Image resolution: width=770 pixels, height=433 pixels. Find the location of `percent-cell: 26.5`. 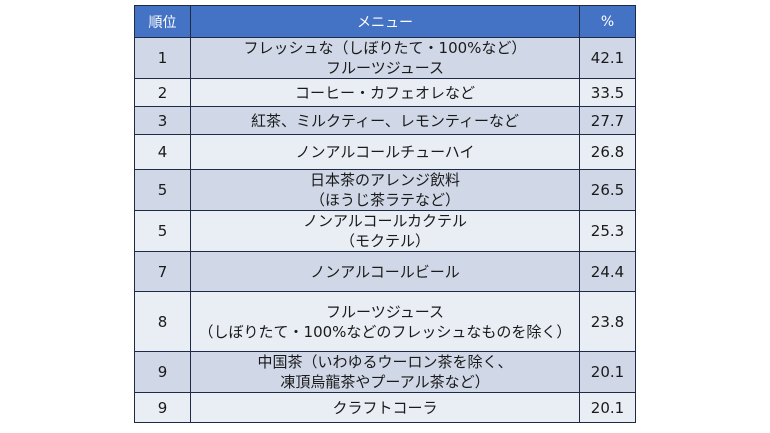

percent-cell: 26.5 is located at coordinates (607, 190).